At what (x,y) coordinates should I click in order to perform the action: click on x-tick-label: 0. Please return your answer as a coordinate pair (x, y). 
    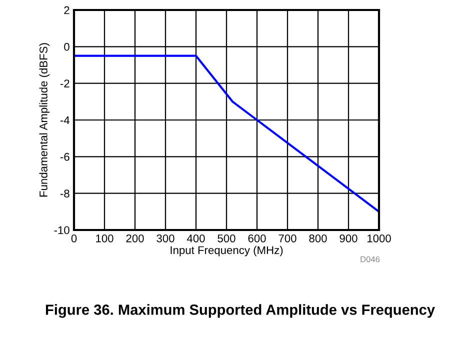
    Looking at the image, I should click on (74, 238).